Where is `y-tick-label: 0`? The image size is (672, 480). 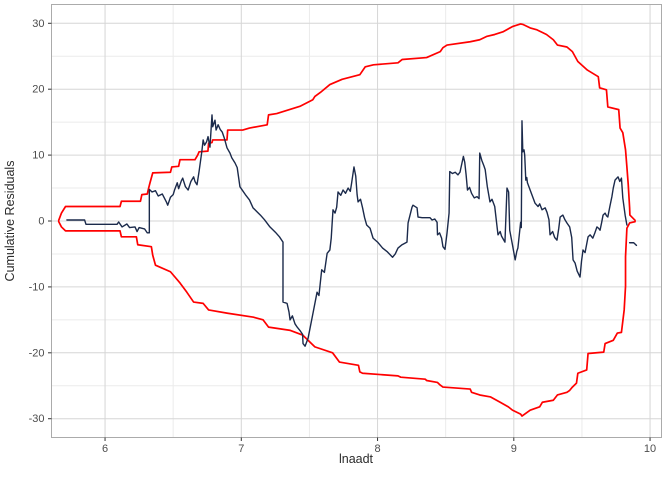
y-tick-label: 0 is located at coordinates (41, 222).